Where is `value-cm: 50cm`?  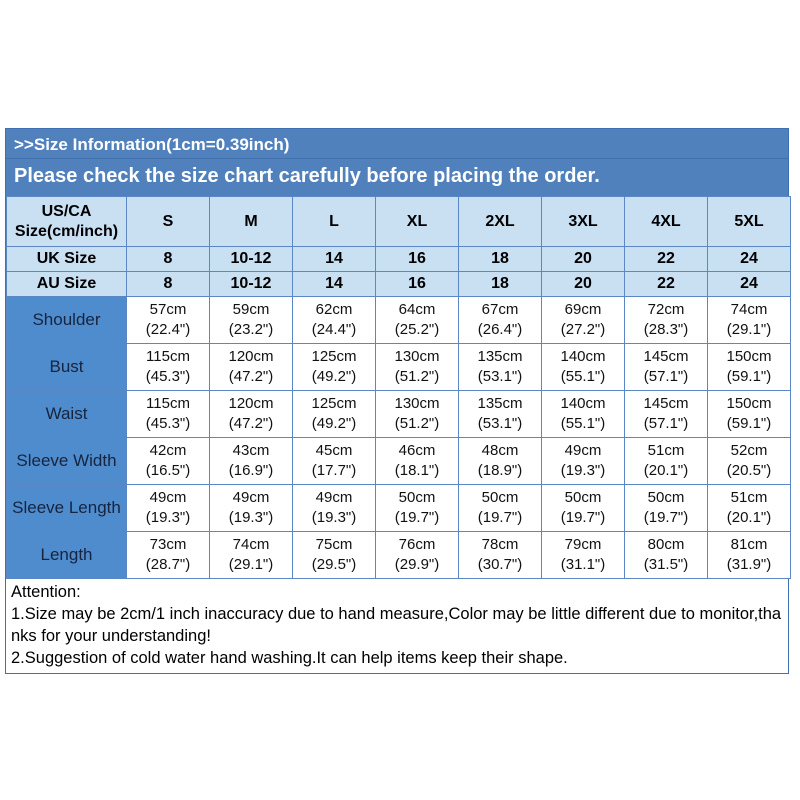
value-cm: 50cm is located at coordinates (666, 497).